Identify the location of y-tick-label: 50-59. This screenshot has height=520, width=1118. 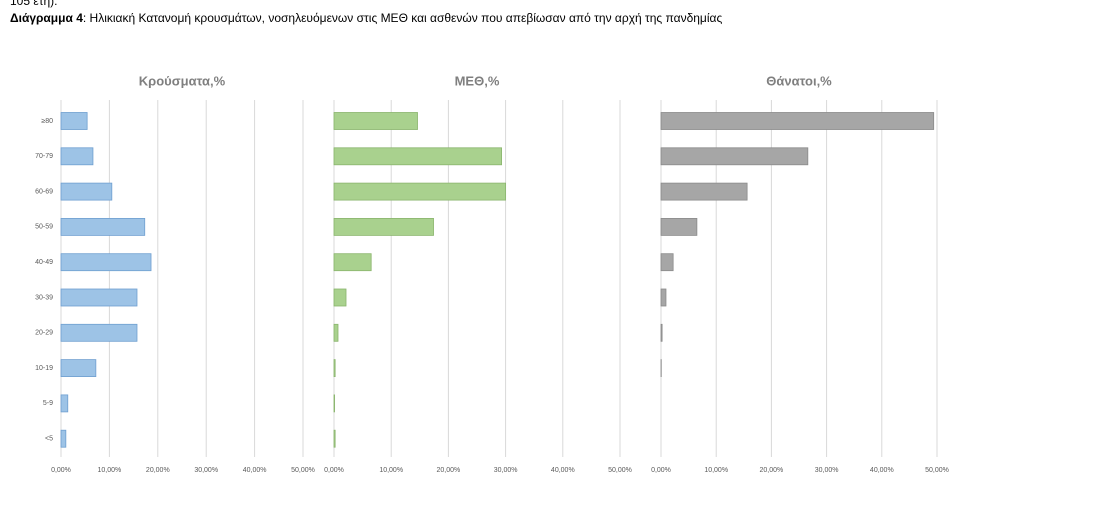
(44, 227).